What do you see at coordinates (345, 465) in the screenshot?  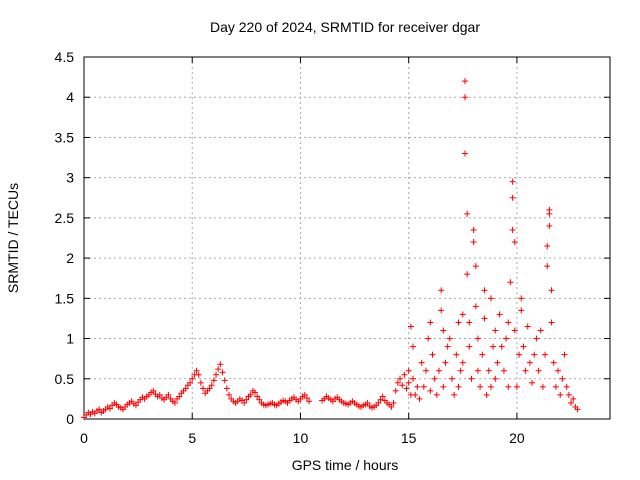 I see `x-axis-label: GPS time / hours` at bounding box center [345, 465].